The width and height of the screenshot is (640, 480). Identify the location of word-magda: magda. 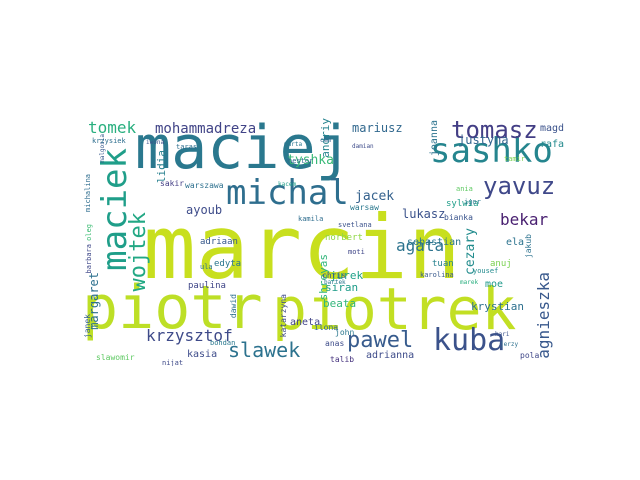
(552, 128).